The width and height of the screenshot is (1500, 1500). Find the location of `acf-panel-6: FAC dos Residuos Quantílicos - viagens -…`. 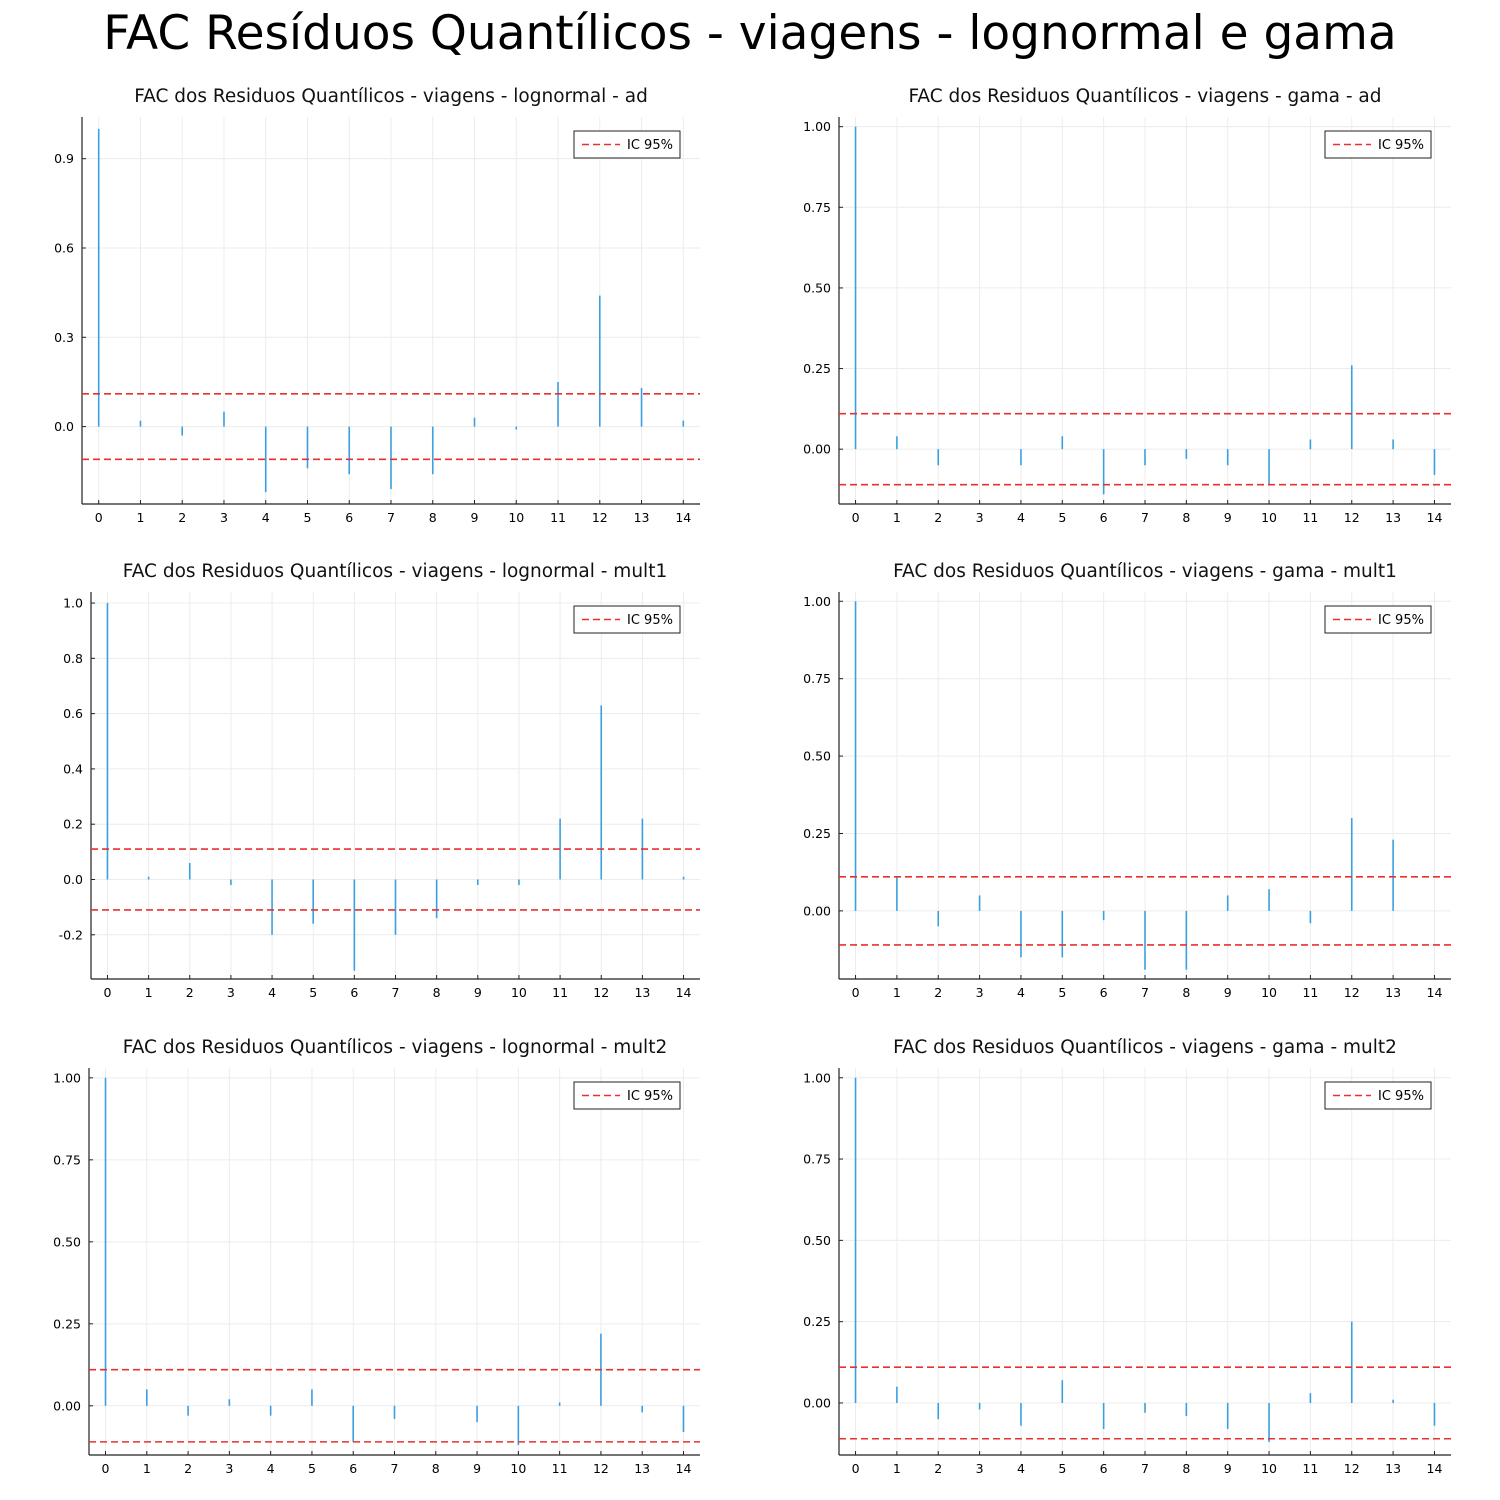

acf-panel-6: FAC dos Residuos Quantílicos - viagens -… is located at coordinates (1127, 1256).